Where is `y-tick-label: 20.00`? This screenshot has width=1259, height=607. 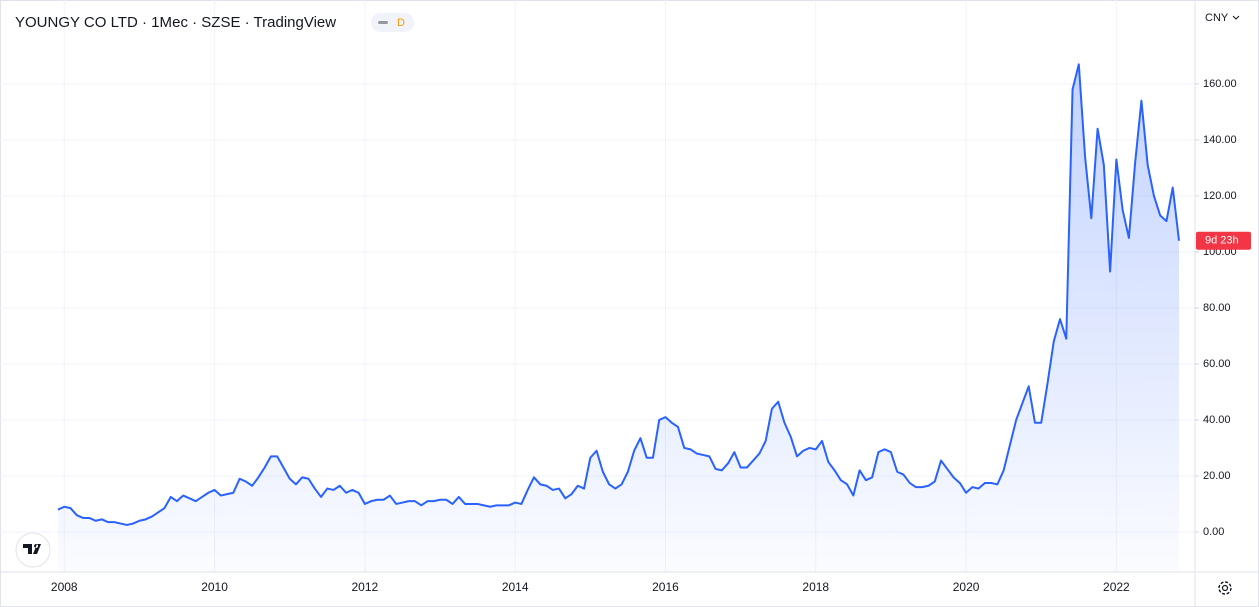 y-tick-label: 20.00 is located at coordinates (1217, 476).